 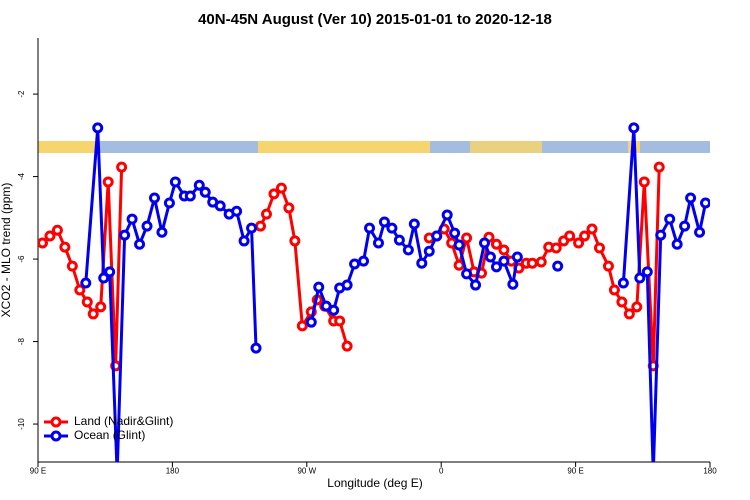 I want to click on legend-label: Ocean (Glint), so click(x=109, y=435).